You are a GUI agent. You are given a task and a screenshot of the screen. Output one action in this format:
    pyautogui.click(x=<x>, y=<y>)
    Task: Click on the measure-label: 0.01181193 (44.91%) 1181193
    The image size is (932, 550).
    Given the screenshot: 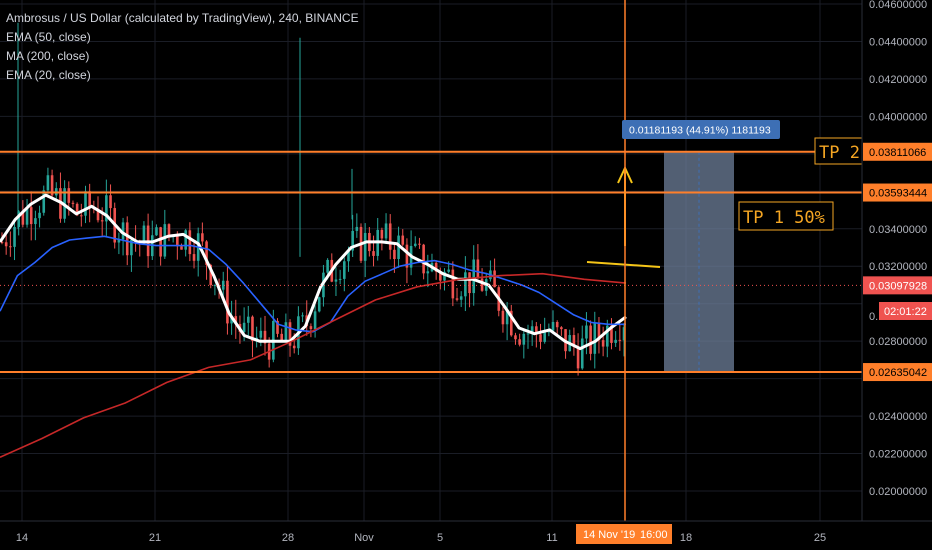 What is the action you would take?
    pyautogui.click(x=700, y=131)
    